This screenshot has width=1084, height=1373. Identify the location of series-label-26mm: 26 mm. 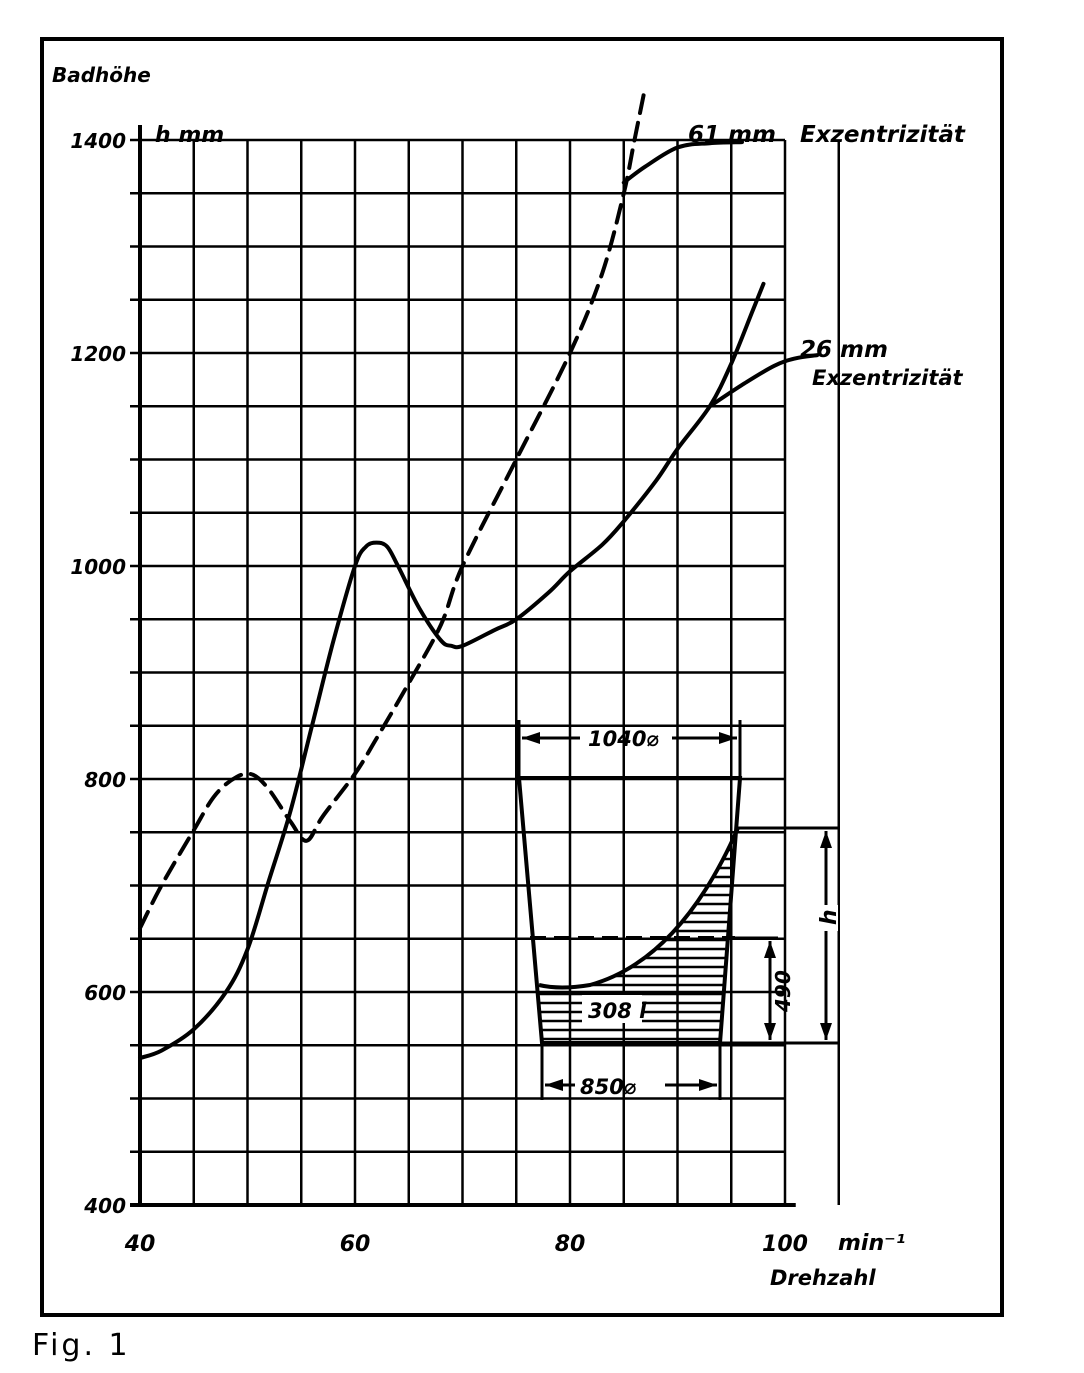
(844, 350).